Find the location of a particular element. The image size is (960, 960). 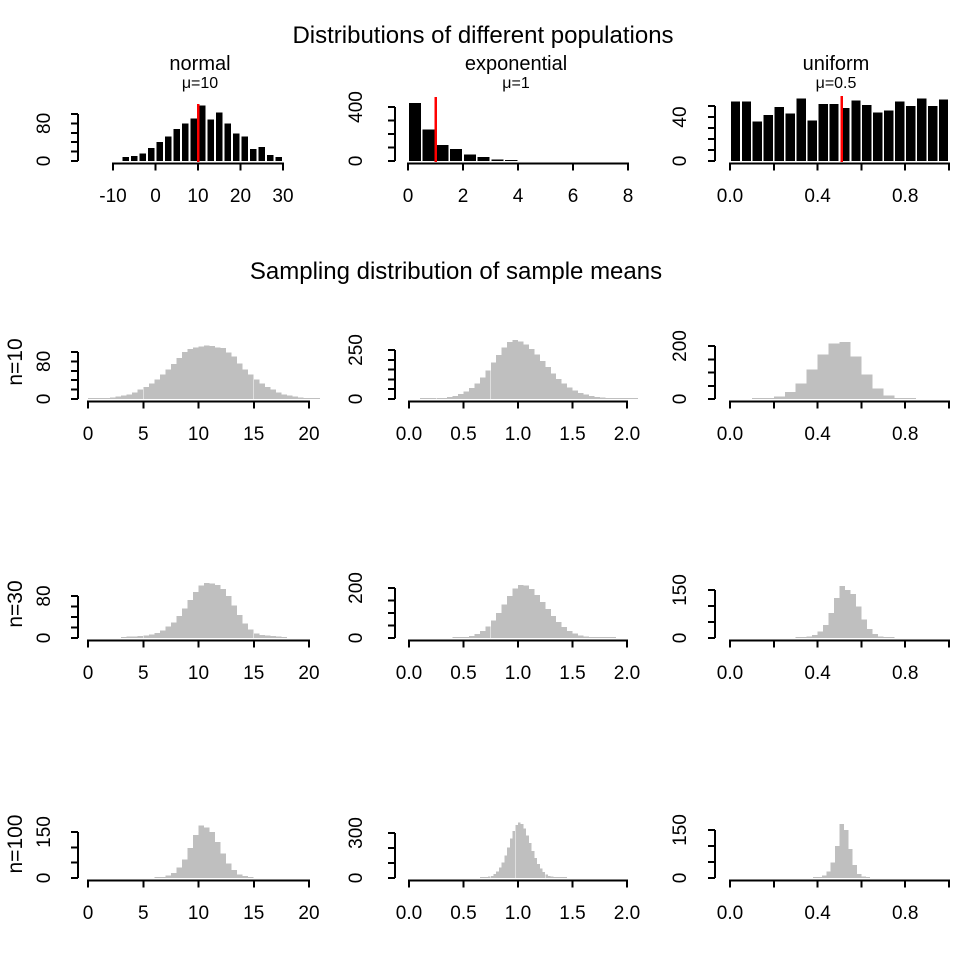

pop_expo-ytick-label: 0 is located at coordinates (356, 161).